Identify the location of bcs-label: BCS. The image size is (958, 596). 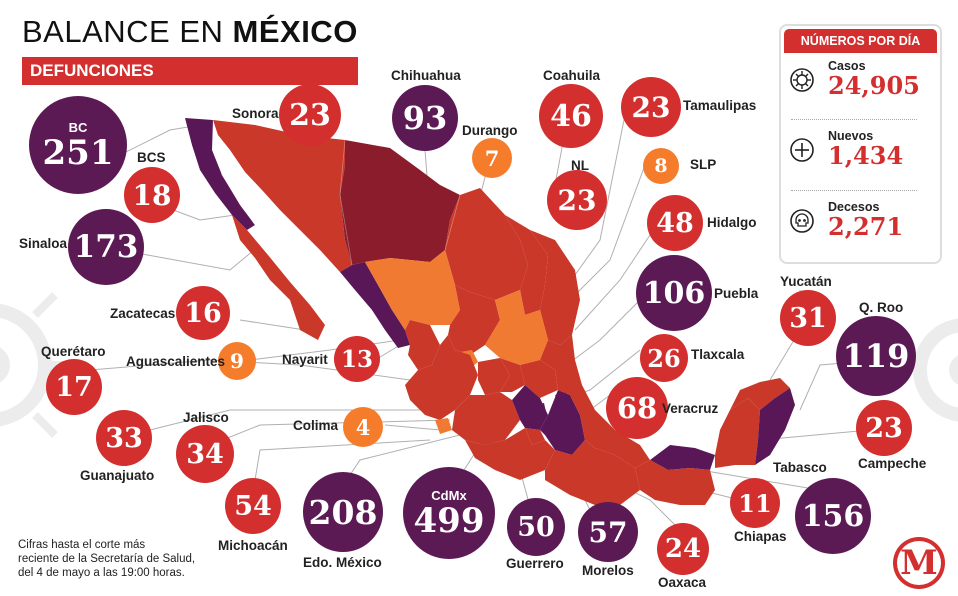
(151, 157).